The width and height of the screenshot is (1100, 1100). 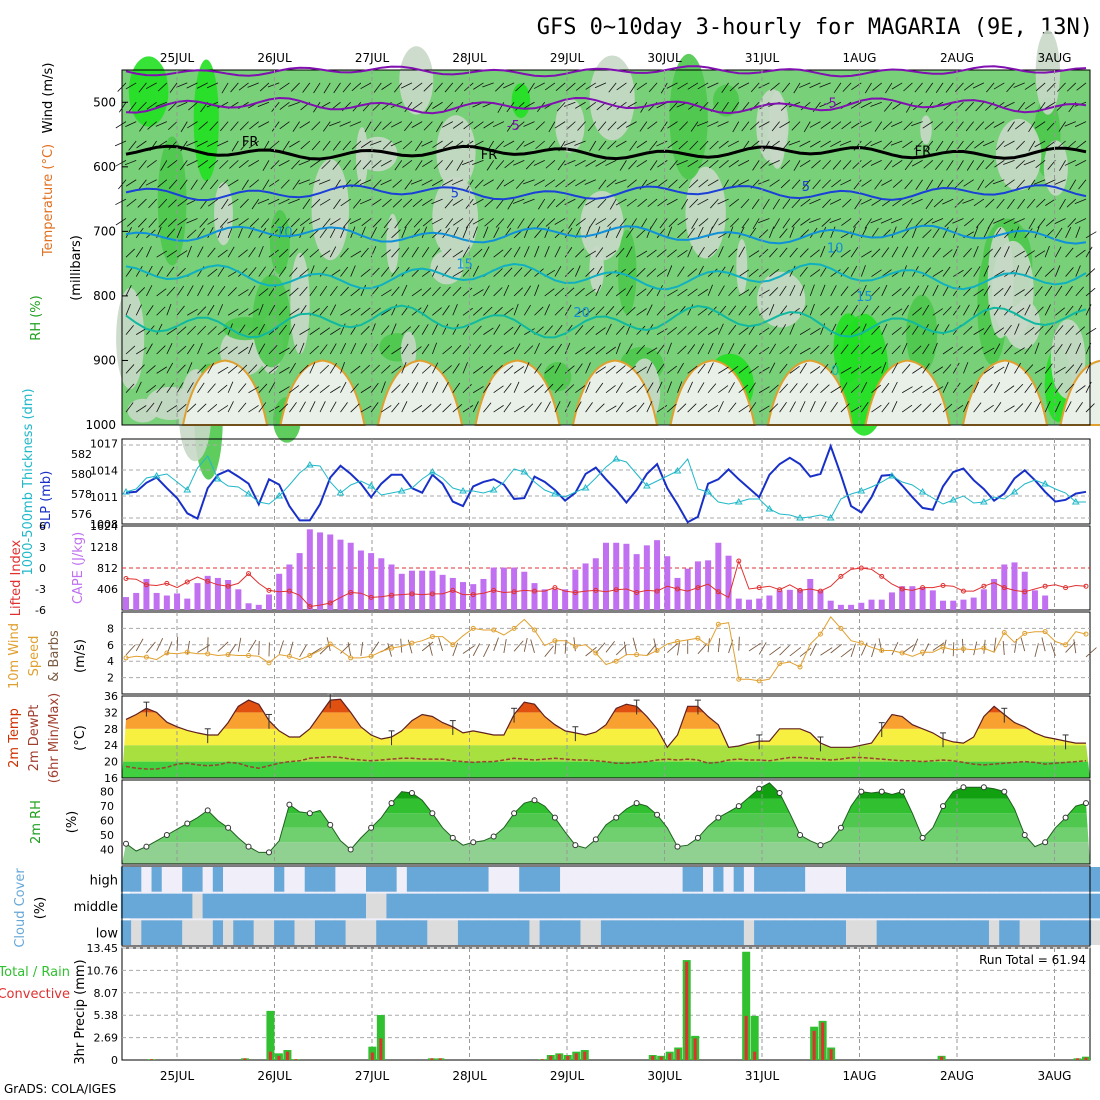 I want to click on rh-marker, so click(x=820, y=845).